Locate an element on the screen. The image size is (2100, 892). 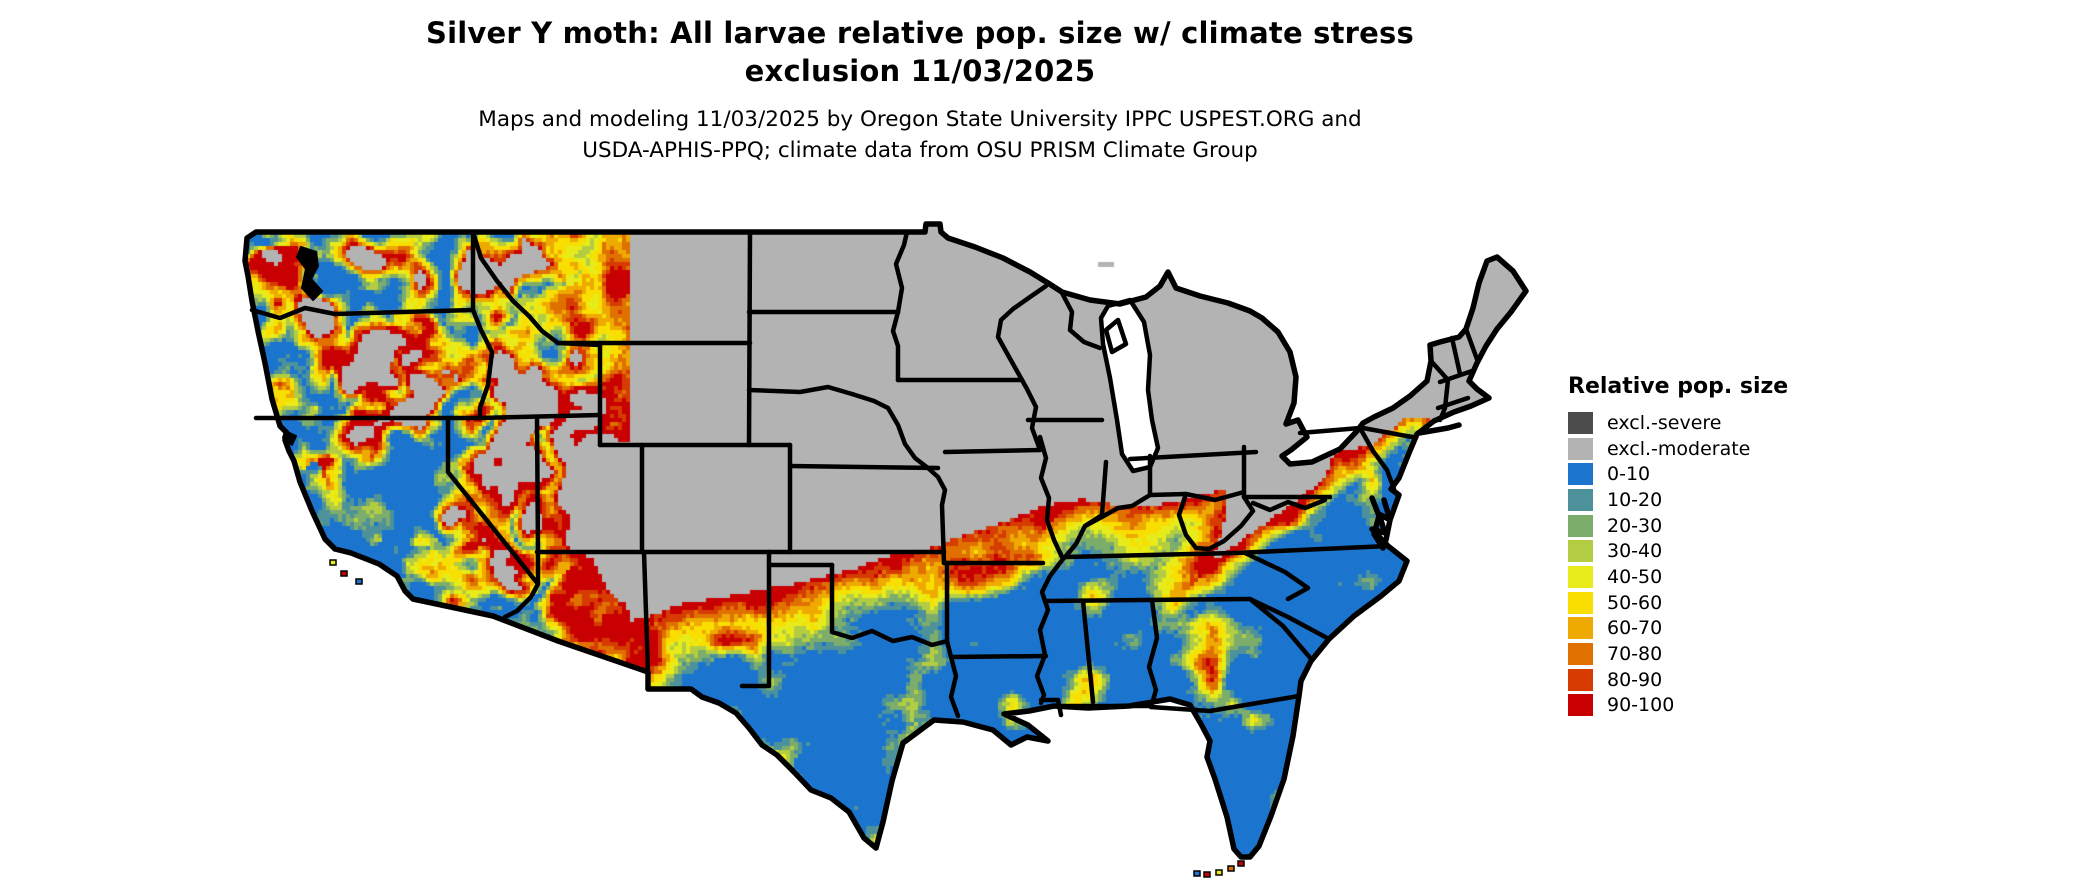
great-lake is located at coordinates (1116, 336).